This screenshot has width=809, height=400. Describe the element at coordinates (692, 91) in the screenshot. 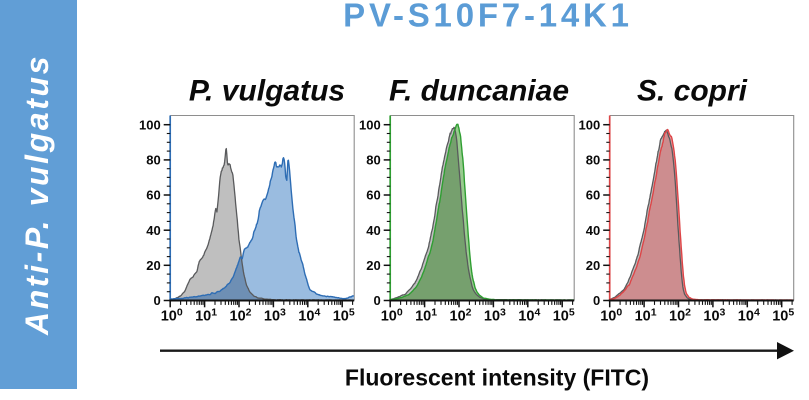

I see `svg-text: S. copri` at that location.